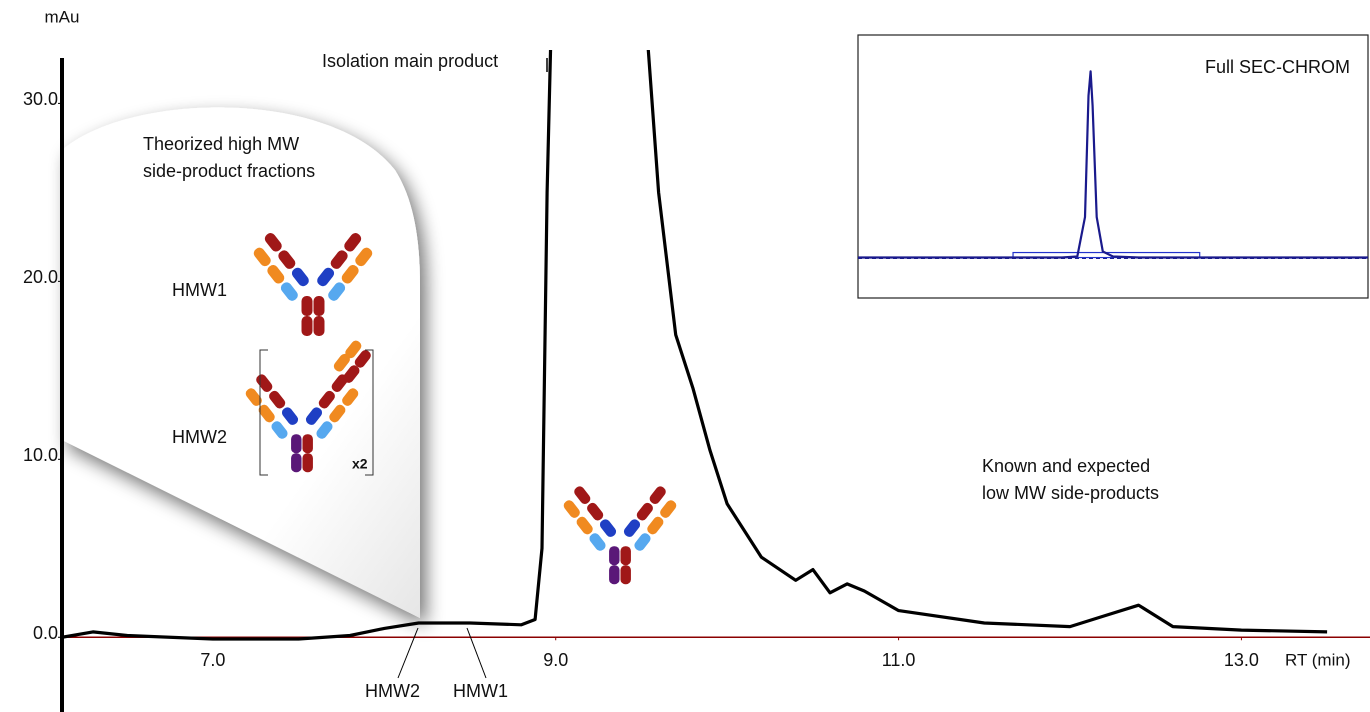 Image resolution: width=1370 pixels, height=712 pixels. What do you see at coordinates (45, 633) in the screenshot?
I see `y-tick-label: 0.0` at bounding box center [45, 633].